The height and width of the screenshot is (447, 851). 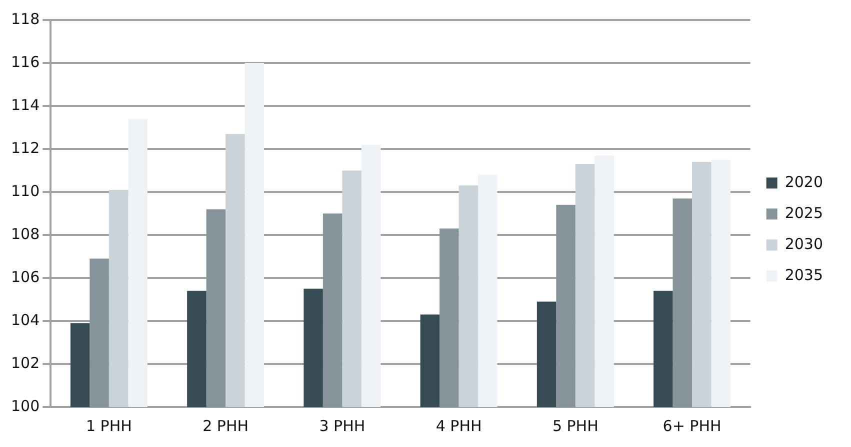 I want to click on x-tick-label: 4 PHH, so click(x=459, y=425).